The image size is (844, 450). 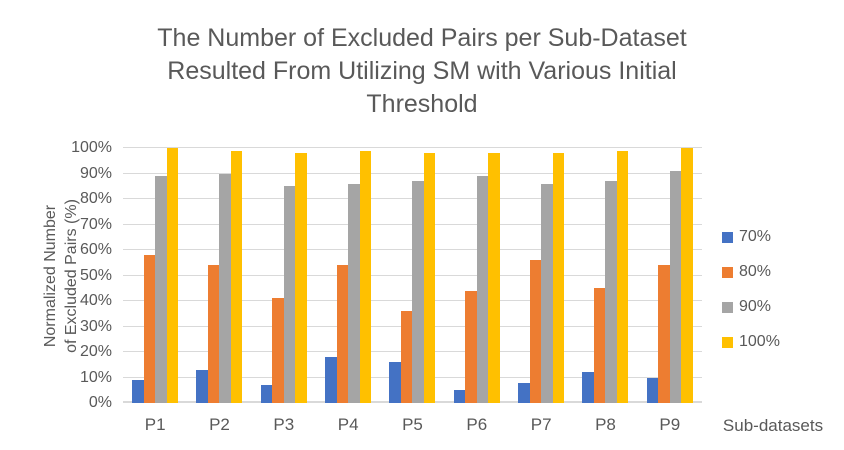 What do you see at coordinates (95, 198) in the screenshot?
I see `y-tick-label-80: 80%` at bounding box center [95, 198].